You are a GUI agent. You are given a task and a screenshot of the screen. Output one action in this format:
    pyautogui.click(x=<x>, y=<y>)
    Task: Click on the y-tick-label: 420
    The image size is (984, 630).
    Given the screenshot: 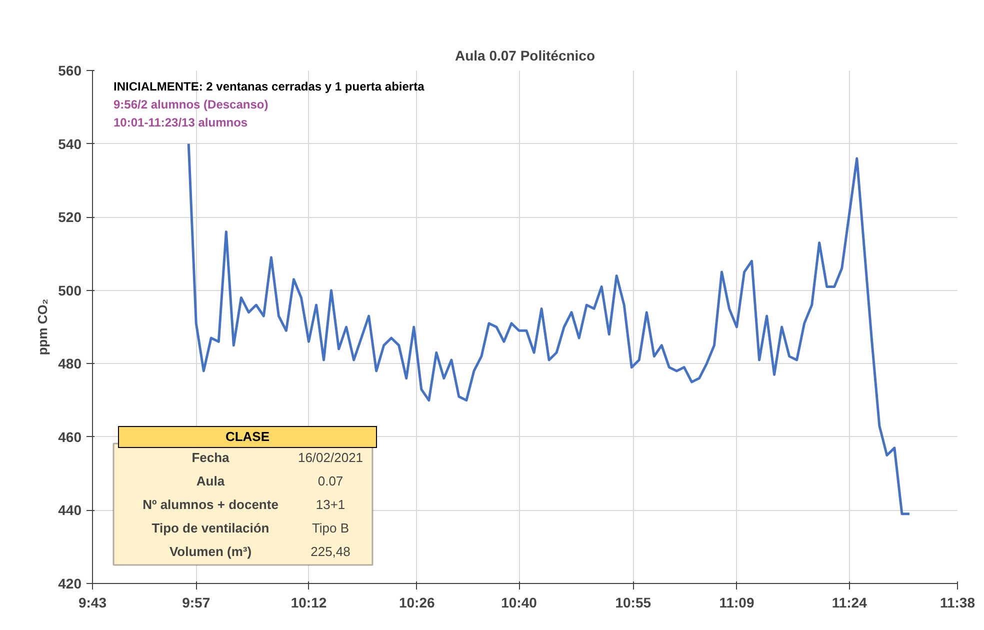 What is the action you would take?
    pyautogui.click(x=70, y=584)
    